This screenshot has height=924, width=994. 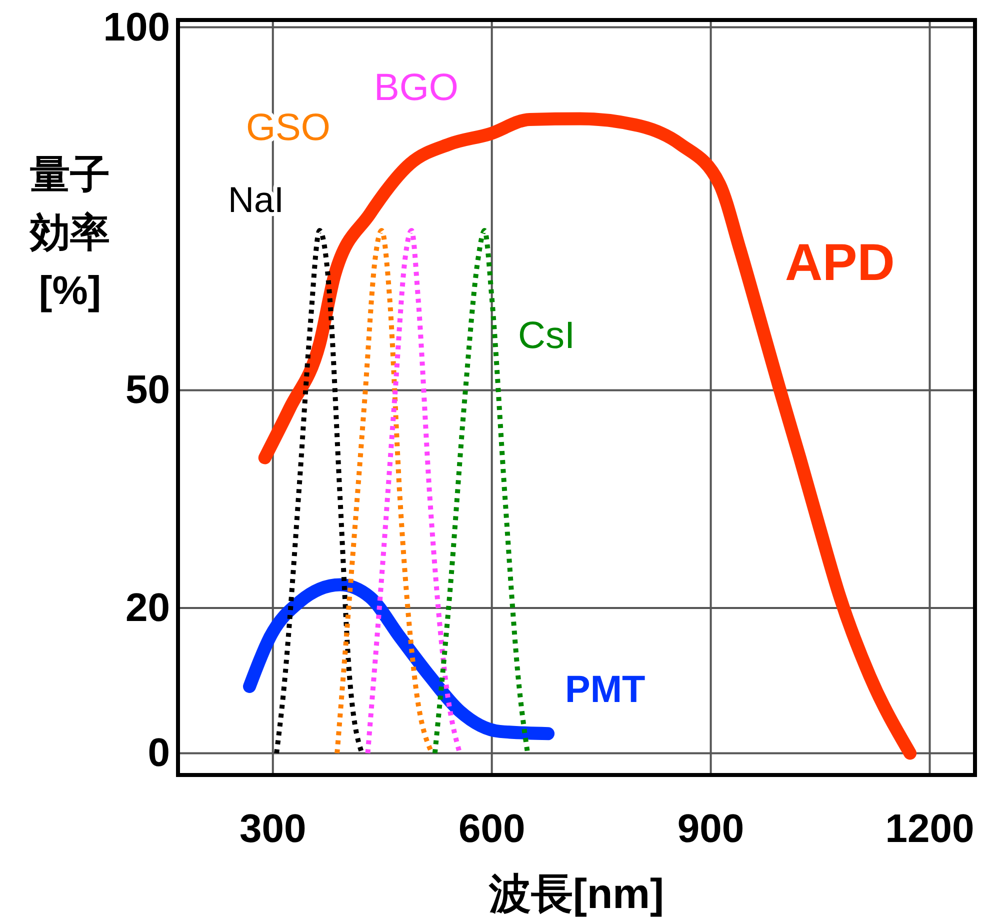 What do you see at coordinates (840, 263) in the screenshot?
I see `series-label: APD` at bounding box center [840, 263].